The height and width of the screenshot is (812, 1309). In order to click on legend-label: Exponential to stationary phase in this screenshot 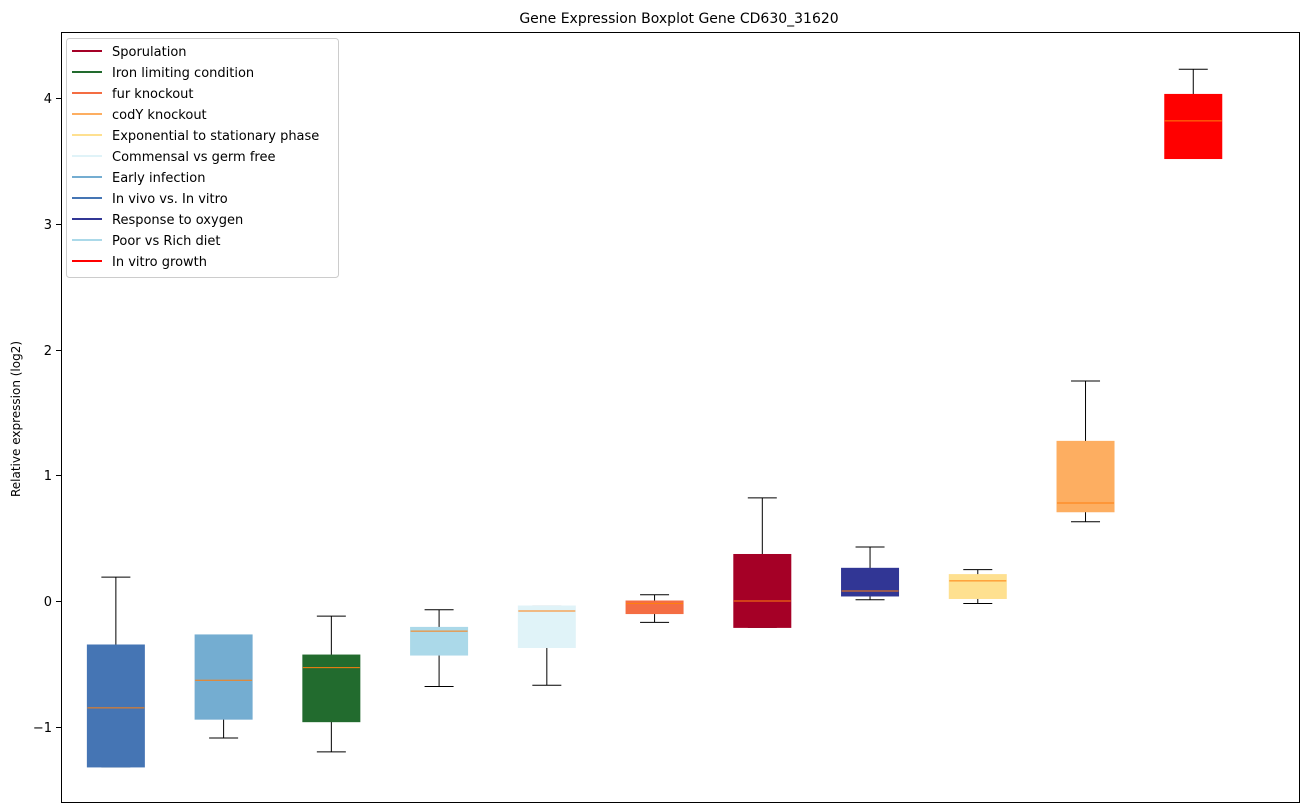, I will do `click(215, 136)`.